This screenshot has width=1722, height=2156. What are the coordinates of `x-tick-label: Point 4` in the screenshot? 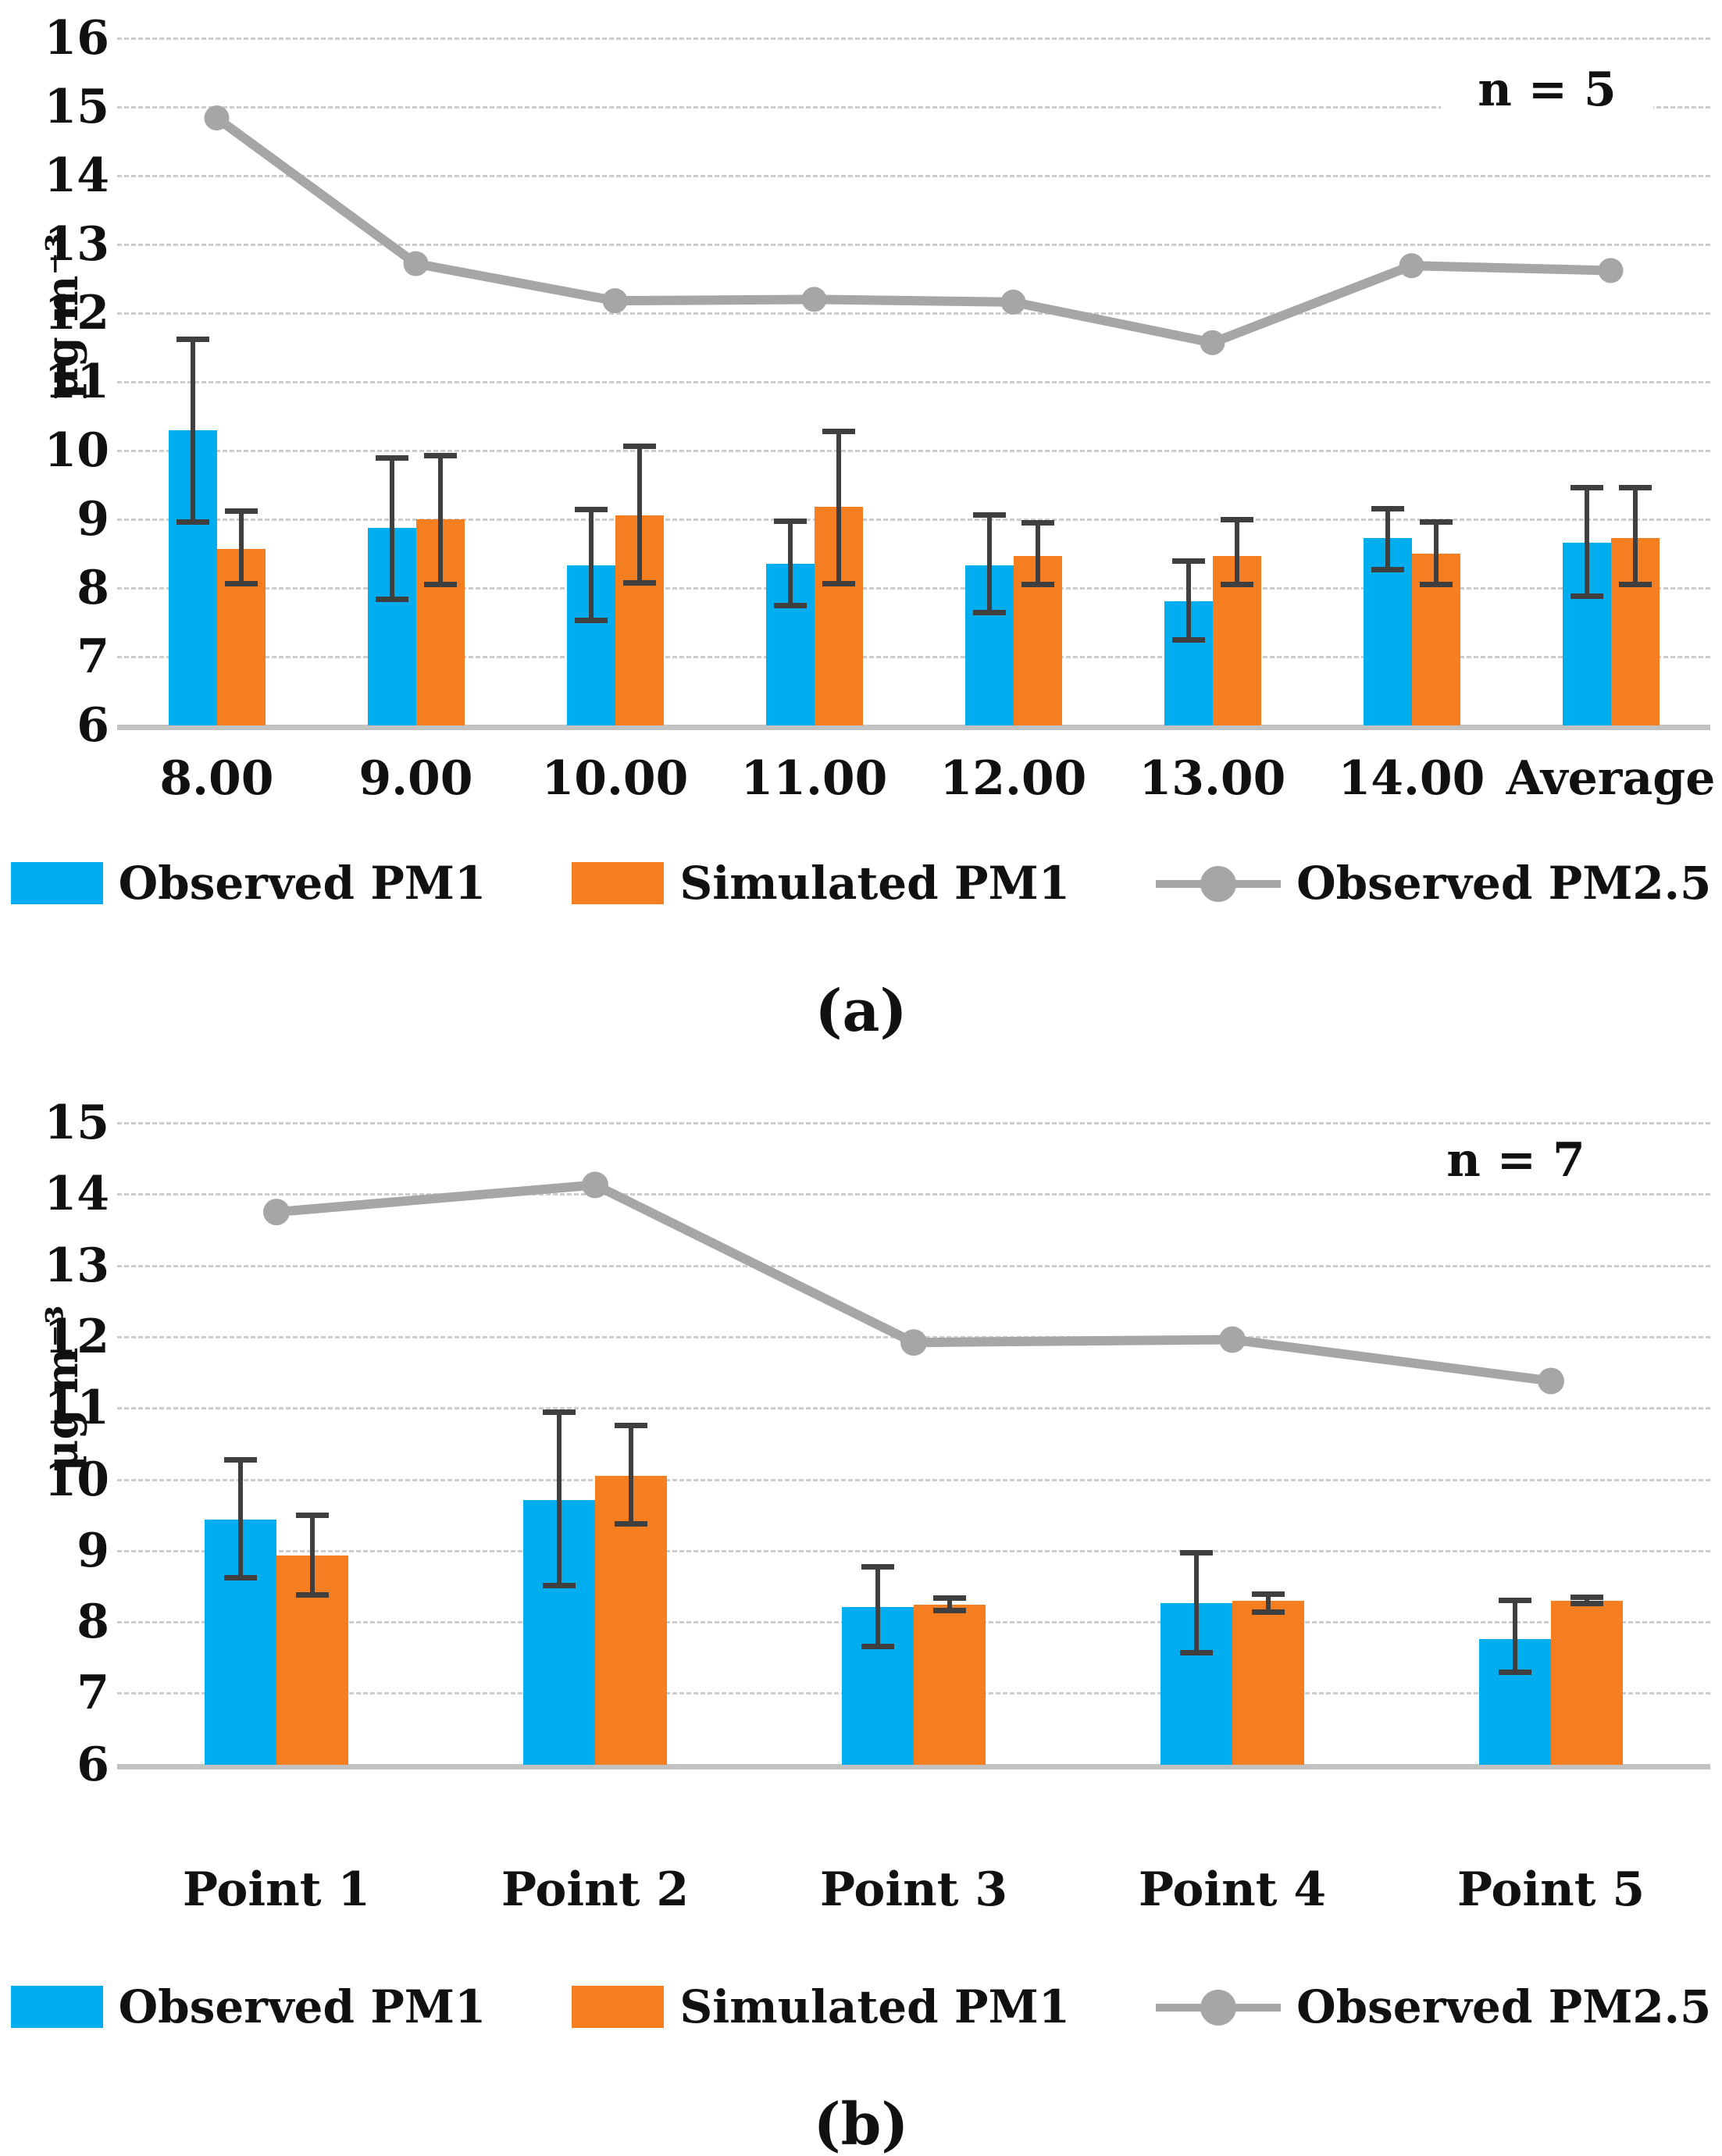 It's located at (1232, 1889).